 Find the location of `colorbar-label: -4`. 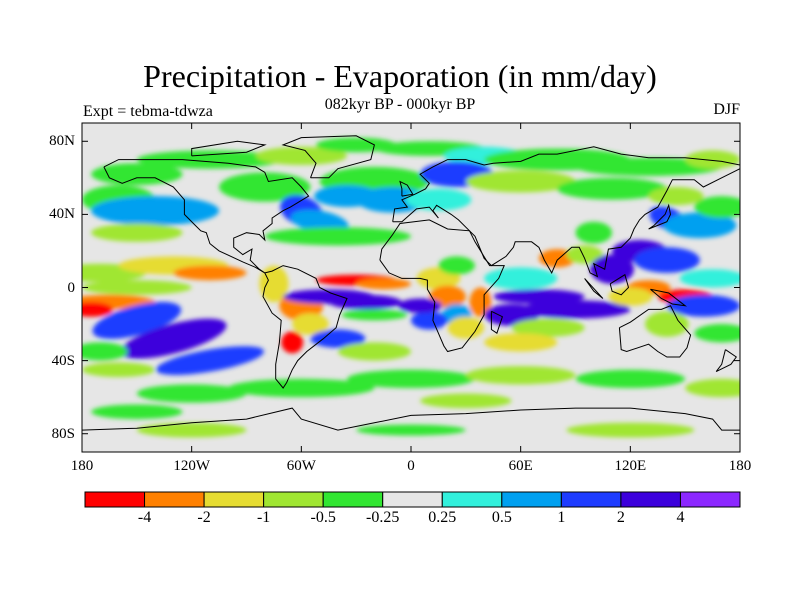

colorbar-label: -4 is located at coordinates (144, 517).